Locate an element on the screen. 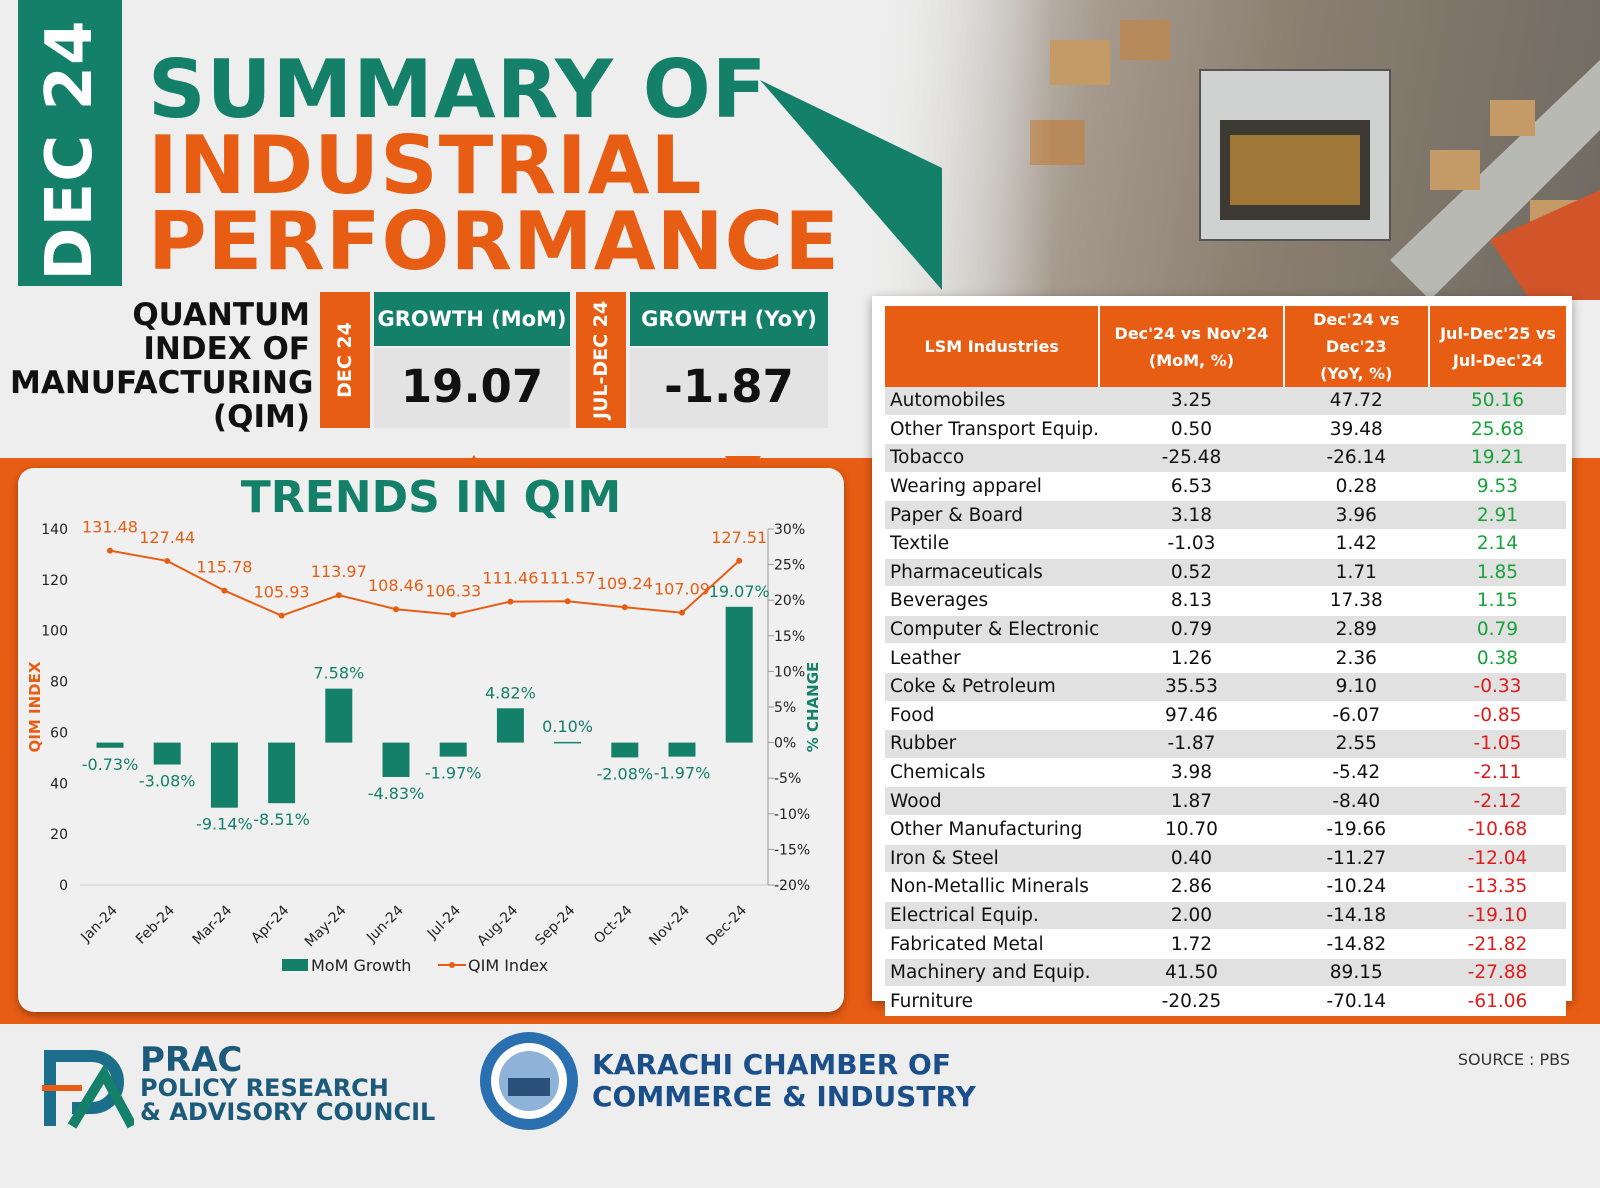  y-tick-label: 100 is located at coordinates (54, 632).